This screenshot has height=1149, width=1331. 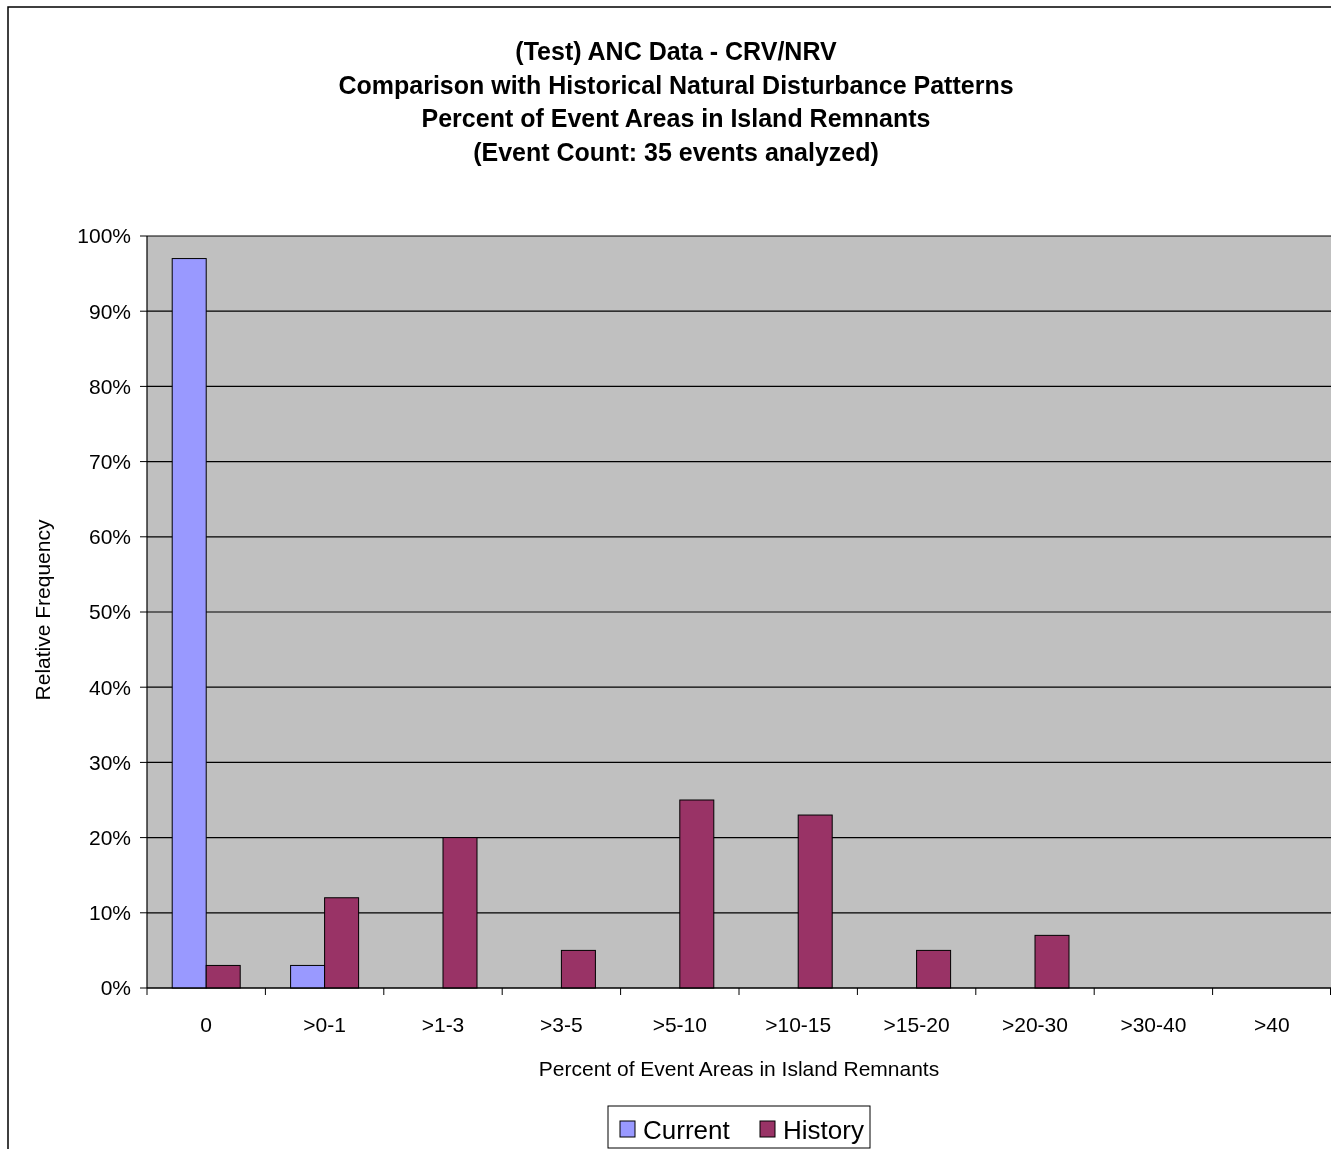 What do you see at coordinates (1153, 1024) in the screenshot?
I see `x-tick-label: >30-40` at bounding box center [1153, 1024].